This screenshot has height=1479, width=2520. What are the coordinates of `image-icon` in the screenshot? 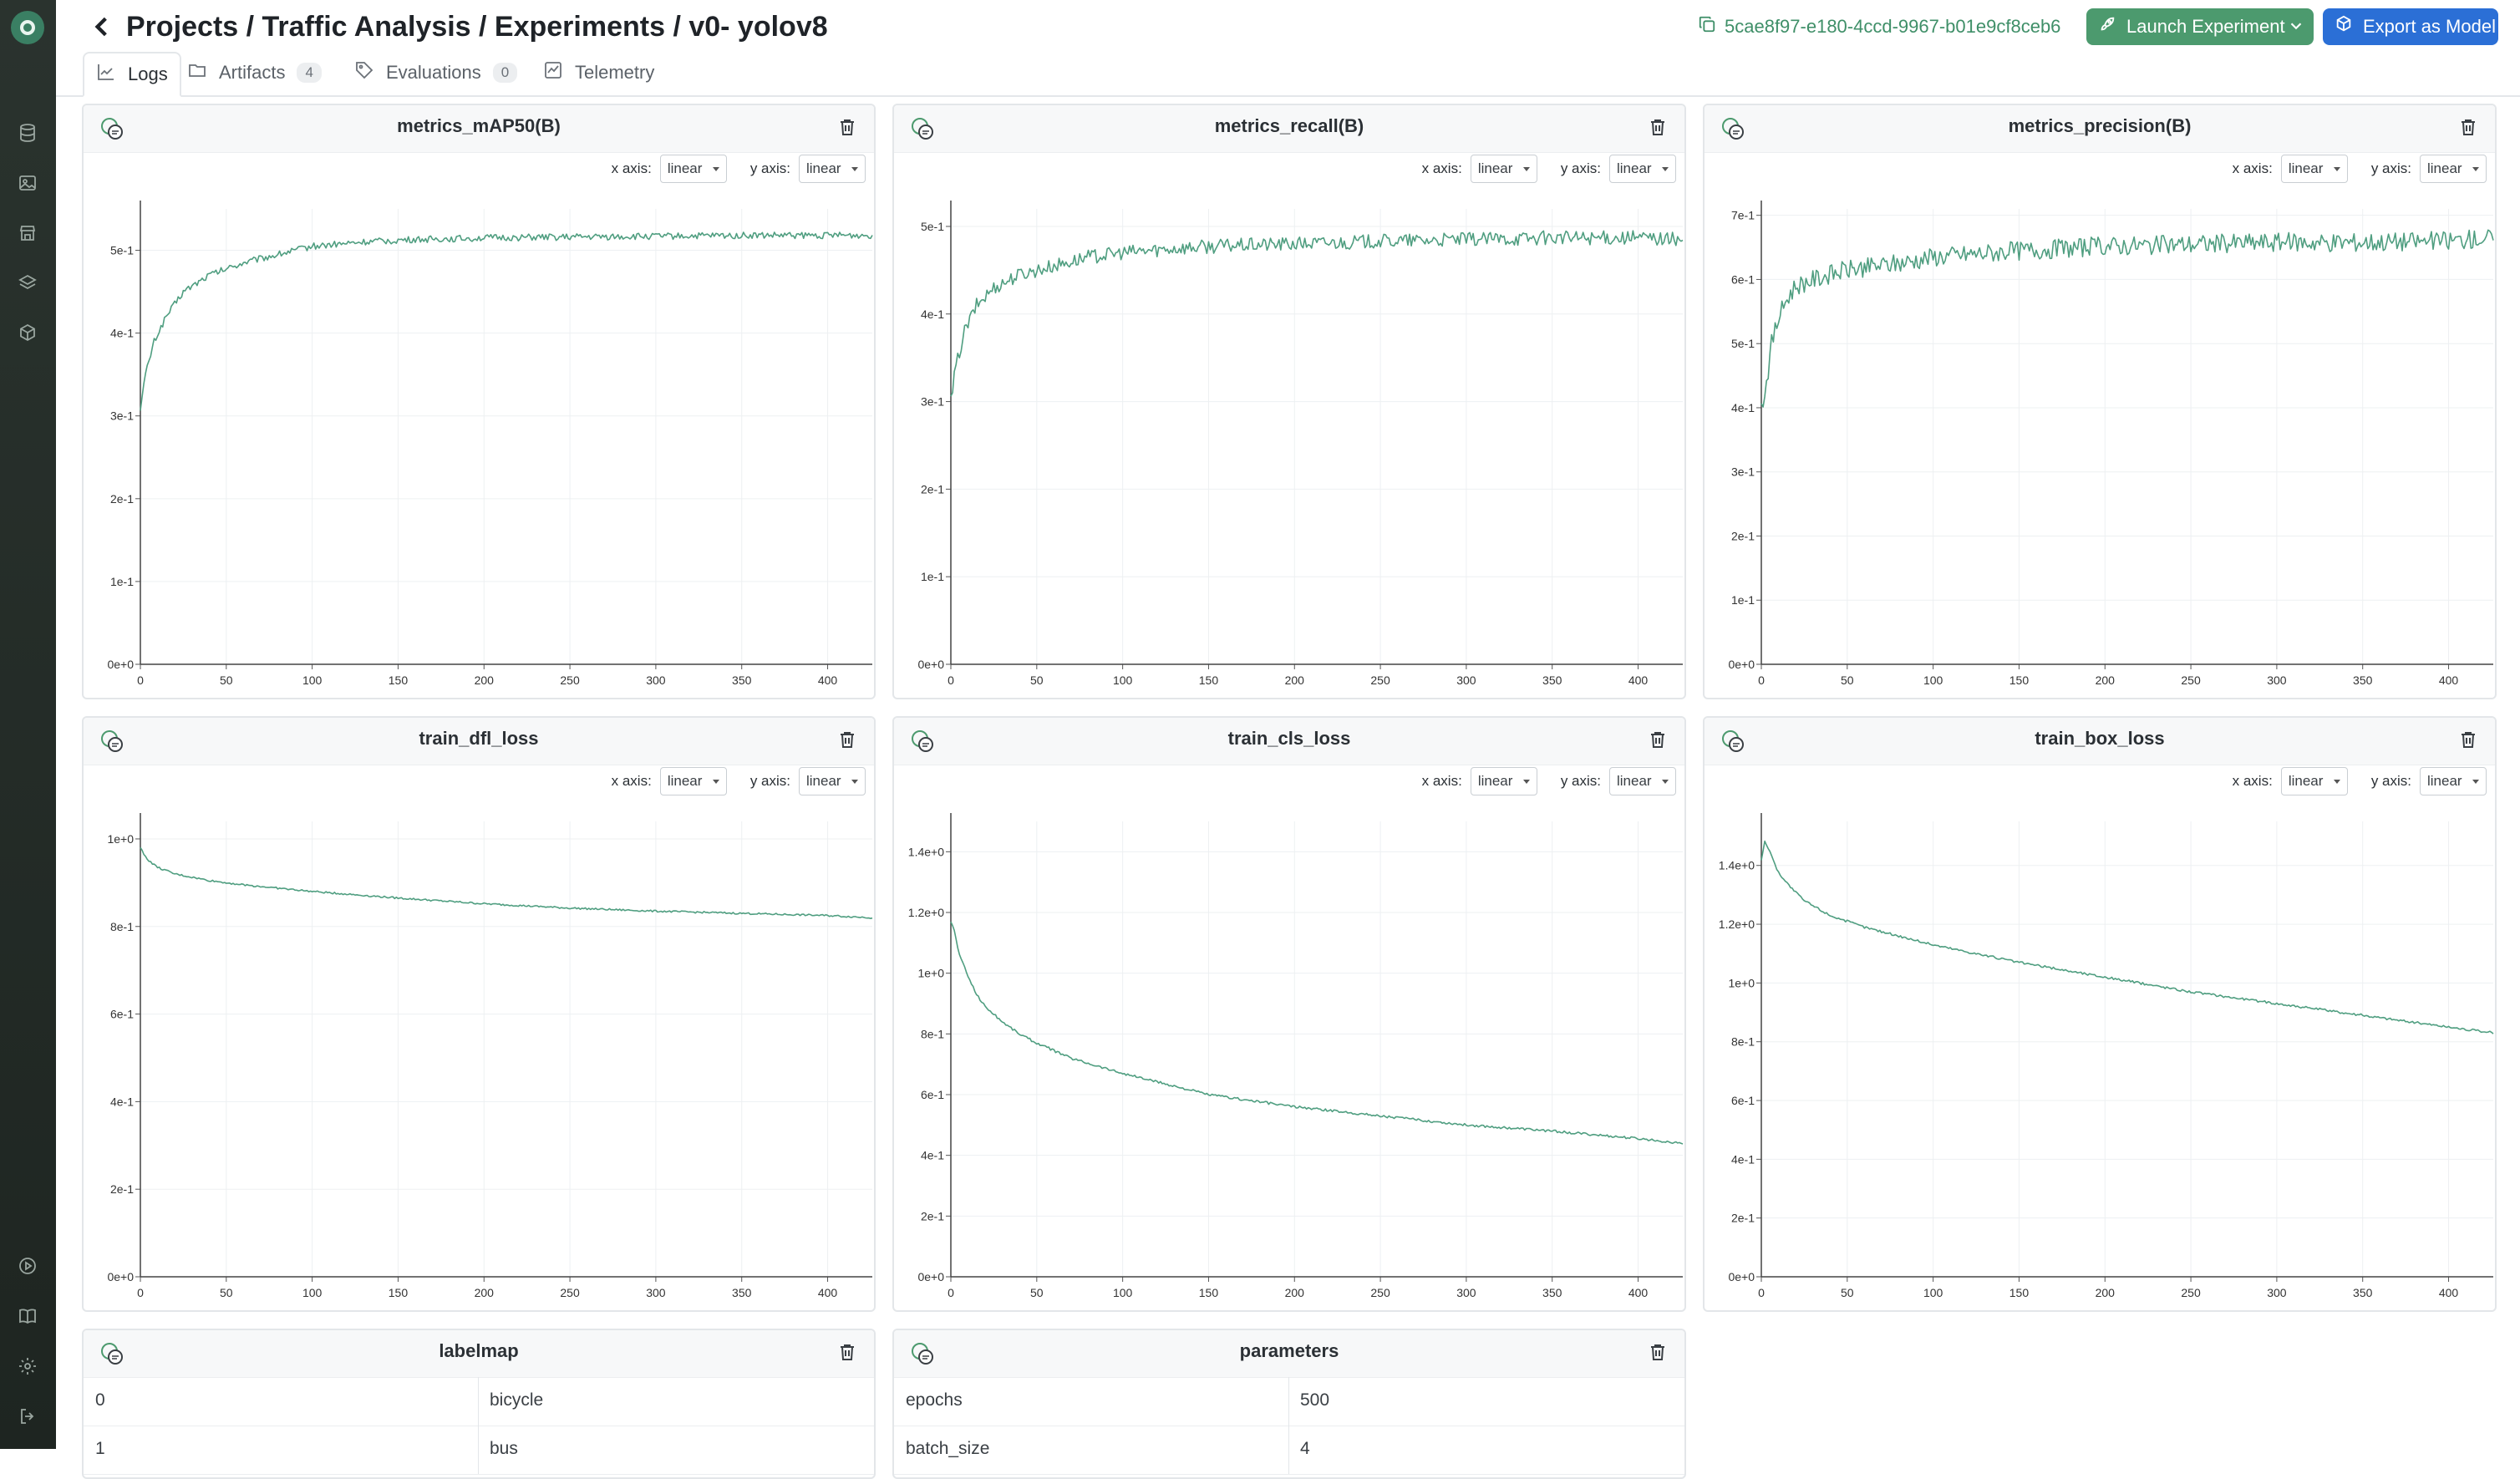 It's located at (27, 183).